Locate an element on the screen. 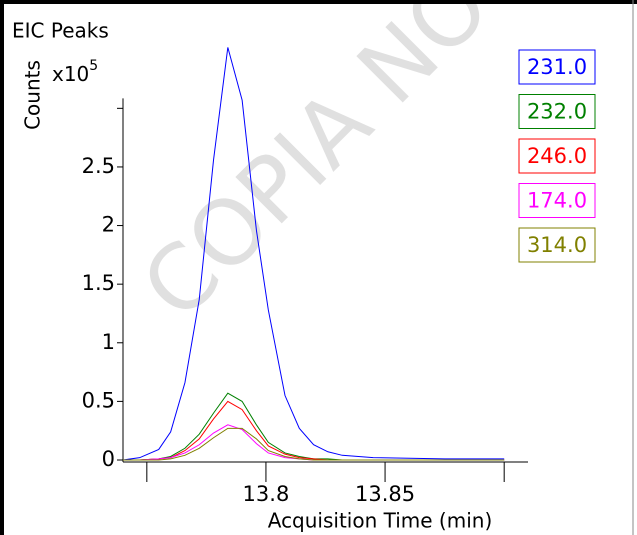 The height and width of the screenshot is (535, 637). legend-label: 314.0 is located at coordinates (557, 245).